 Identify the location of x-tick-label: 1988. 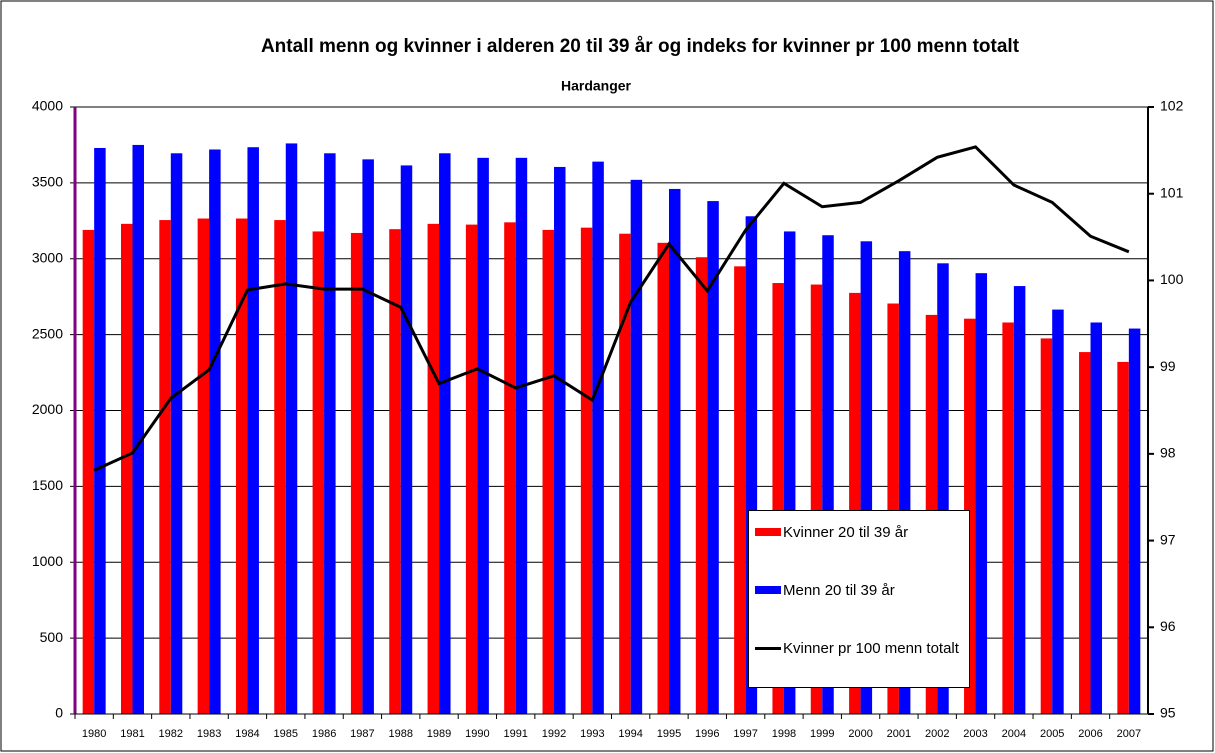
(400, 734).